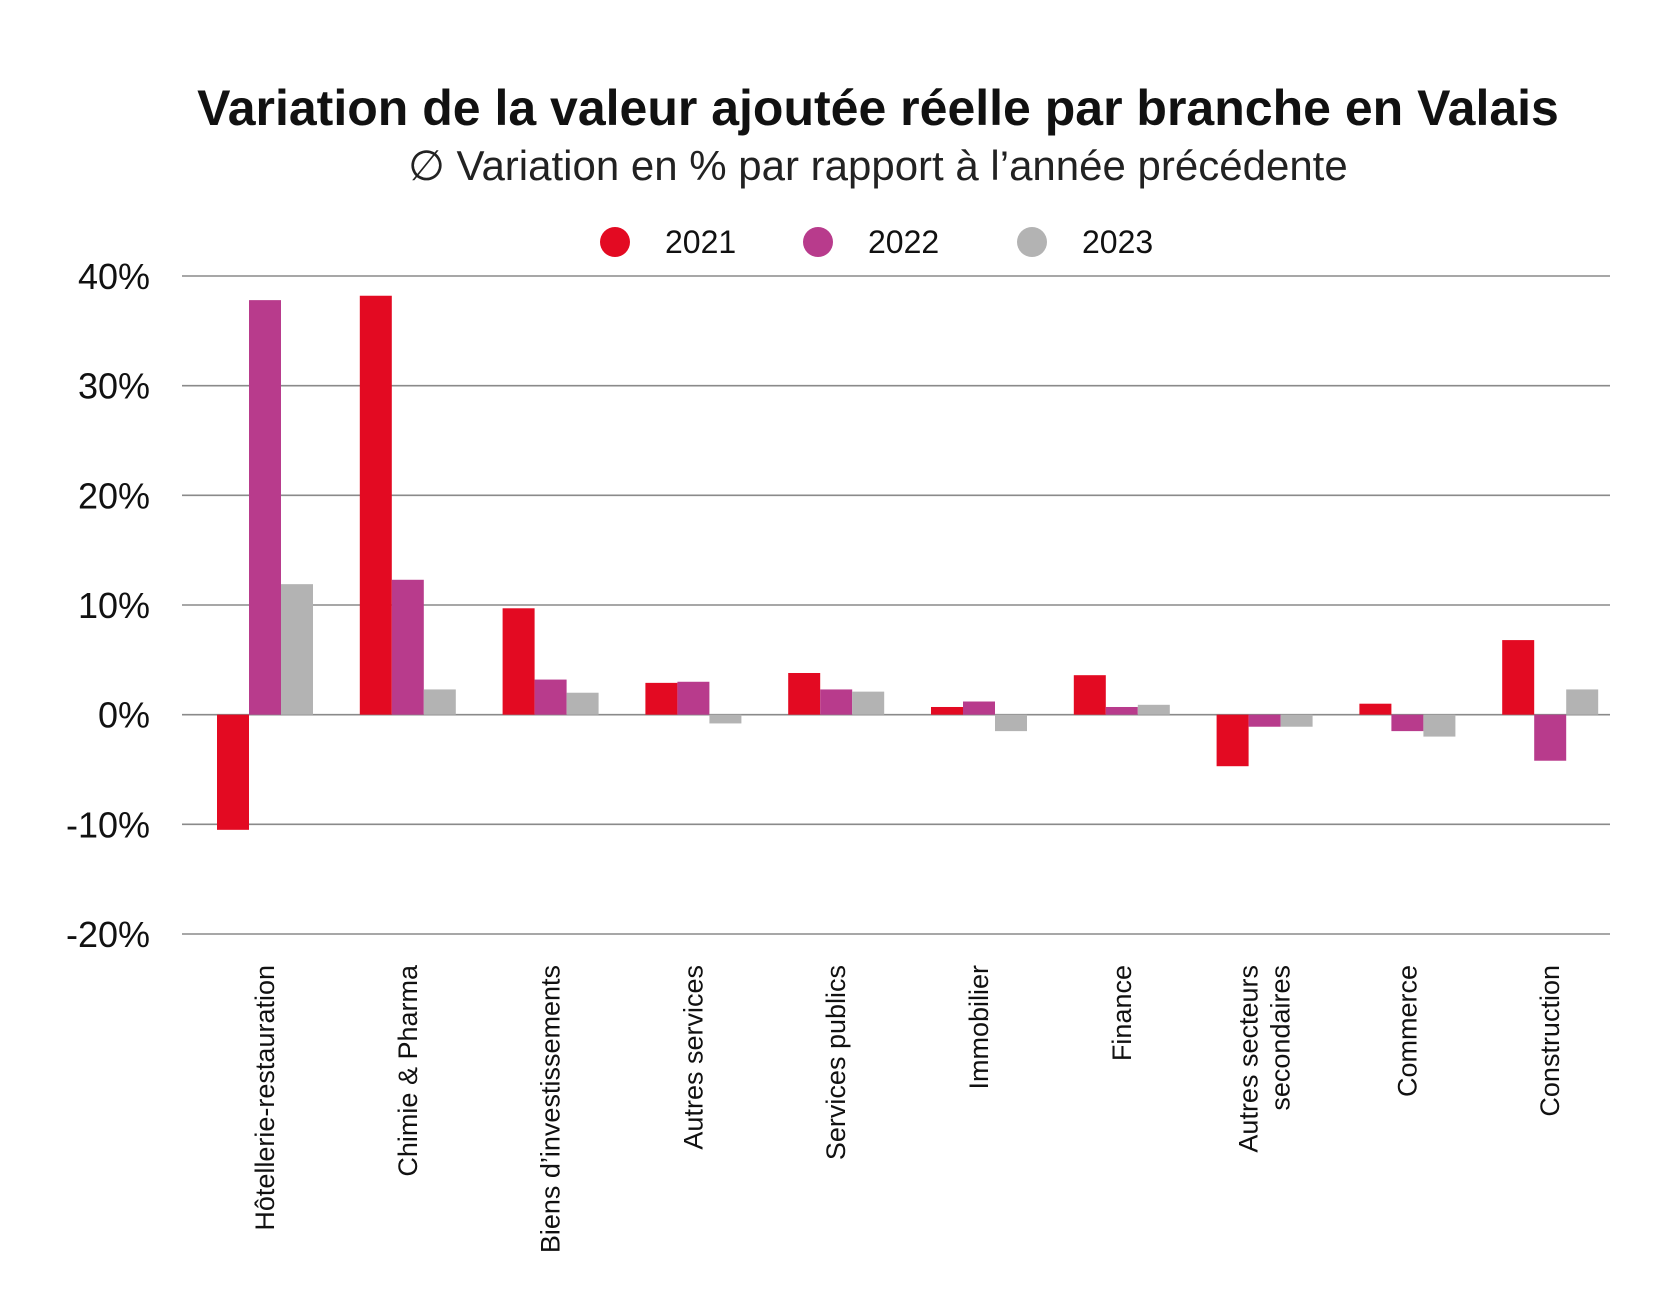 This screenshot has height=1297, width=1680. Describe the element at coordinates (408, 1070) in the screenshot. I see `x-tick-label: Chimie & Pharma` at that location.